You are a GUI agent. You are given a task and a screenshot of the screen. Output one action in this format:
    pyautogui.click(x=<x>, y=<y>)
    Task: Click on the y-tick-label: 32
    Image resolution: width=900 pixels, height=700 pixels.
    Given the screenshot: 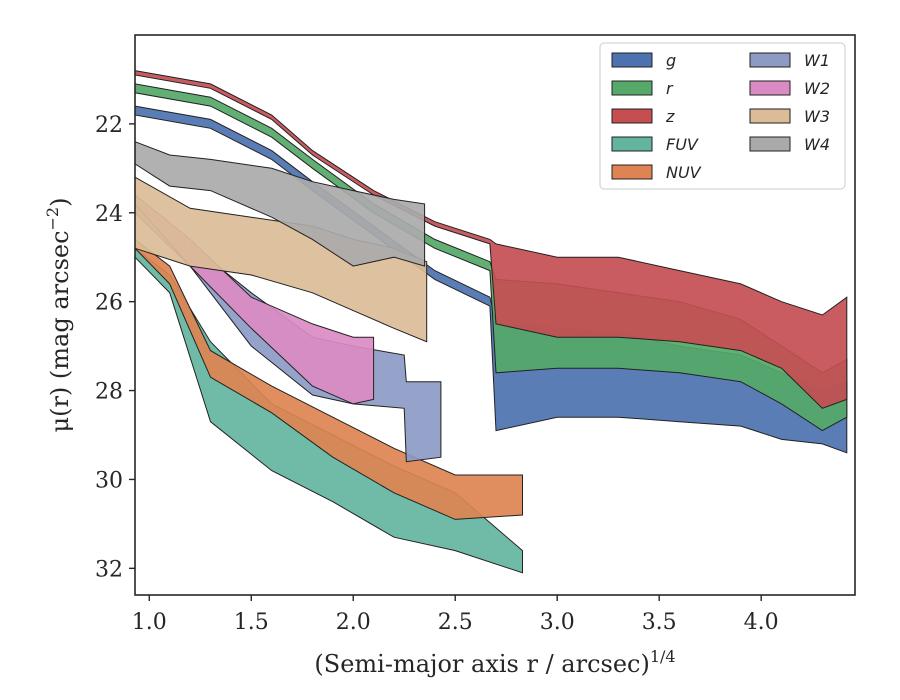 What is the action you would take?
    pyautogui.click(x=109, y=569)
    